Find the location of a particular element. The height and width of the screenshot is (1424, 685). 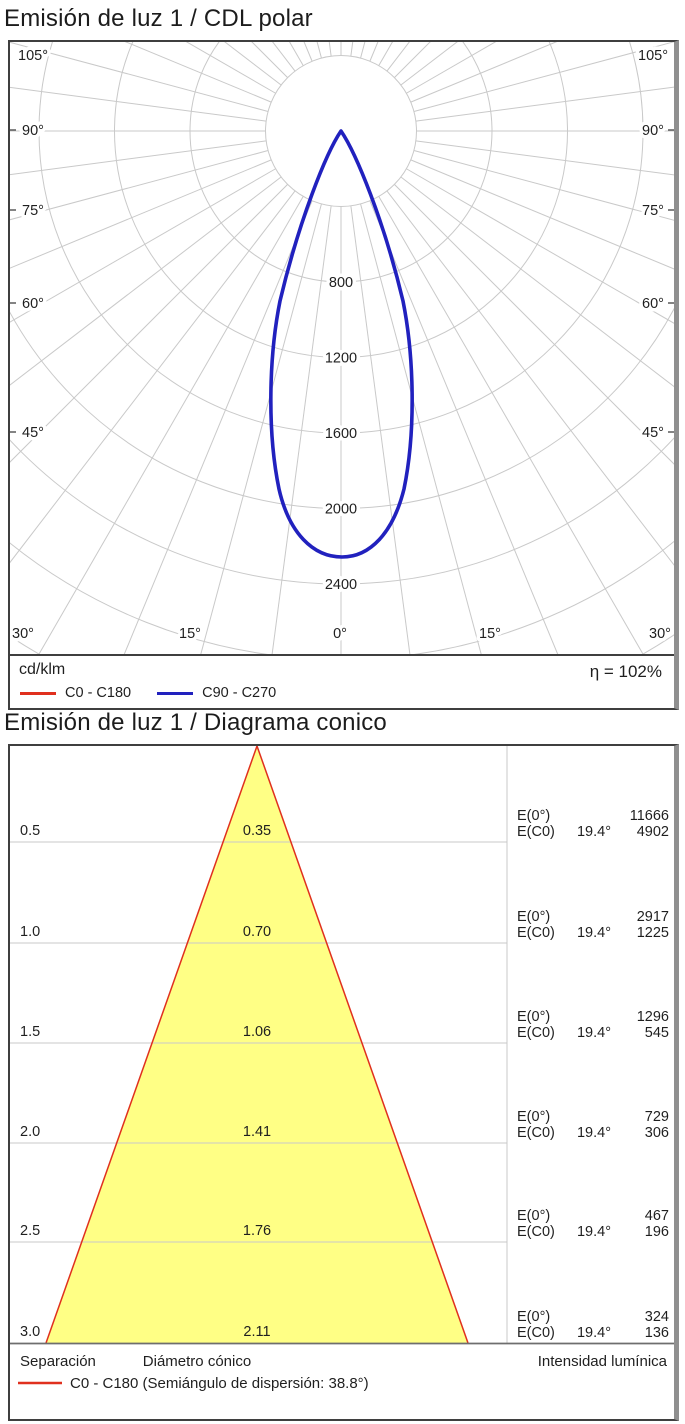

angle-label-left: 45° is located at coordinates (33, 433).